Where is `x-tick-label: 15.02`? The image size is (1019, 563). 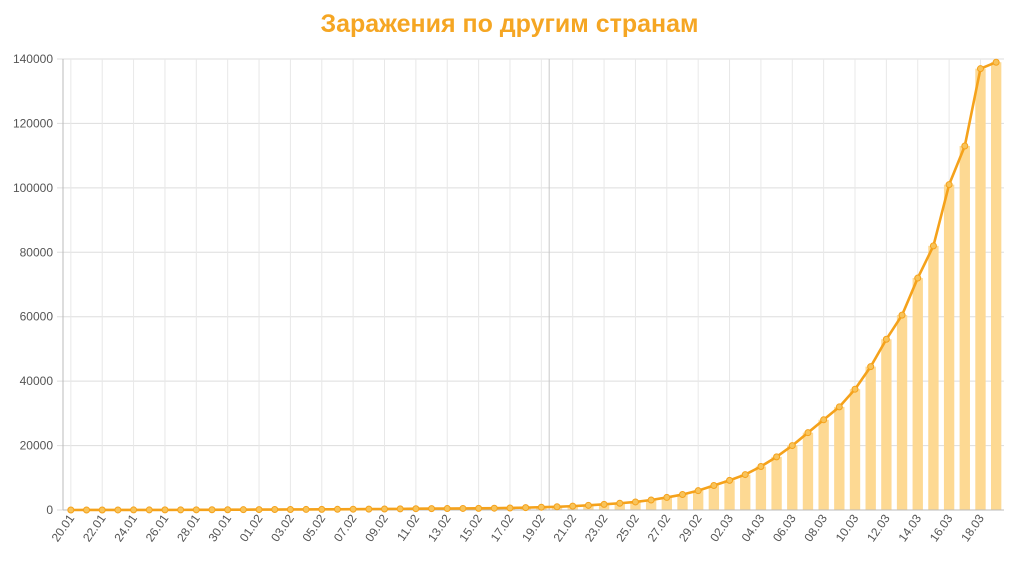 x-tick-label: 15.02 is located at coordinates (470, 527).